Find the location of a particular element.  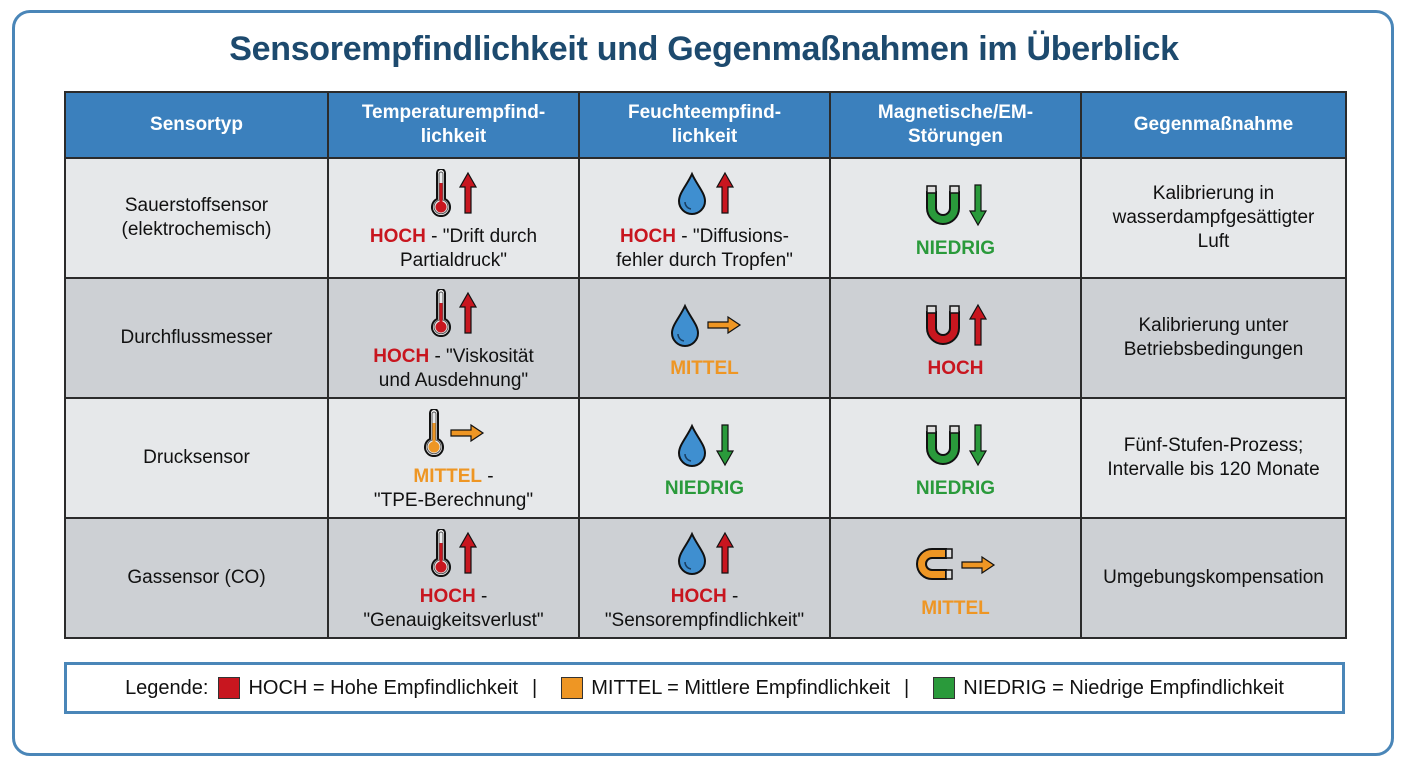

cell-temp: HOCH - "Viskosität und Ausdehnung" is located at coordinates (453, 338).